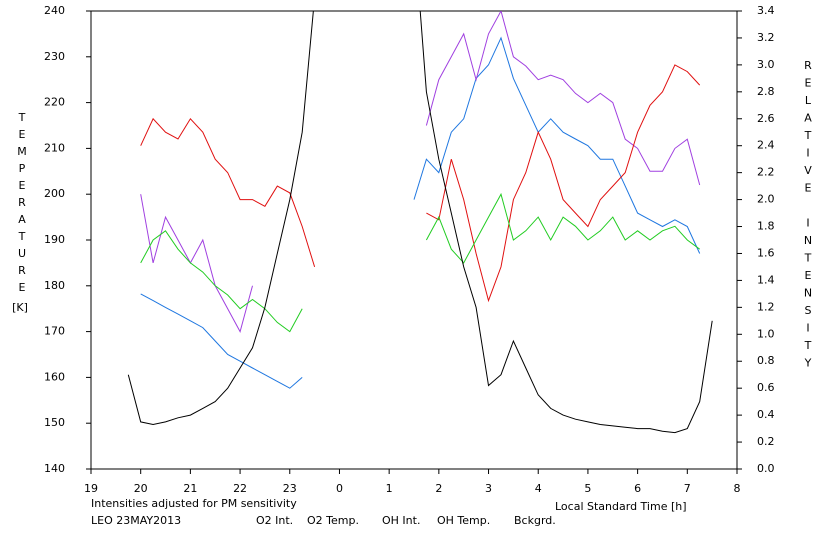 The height and width of the screenshot is (535, 828). What do you see at coordinates (54, 468) in the screenshot?
I see `y-tick-label: 140` at bounding box center [54, 468].